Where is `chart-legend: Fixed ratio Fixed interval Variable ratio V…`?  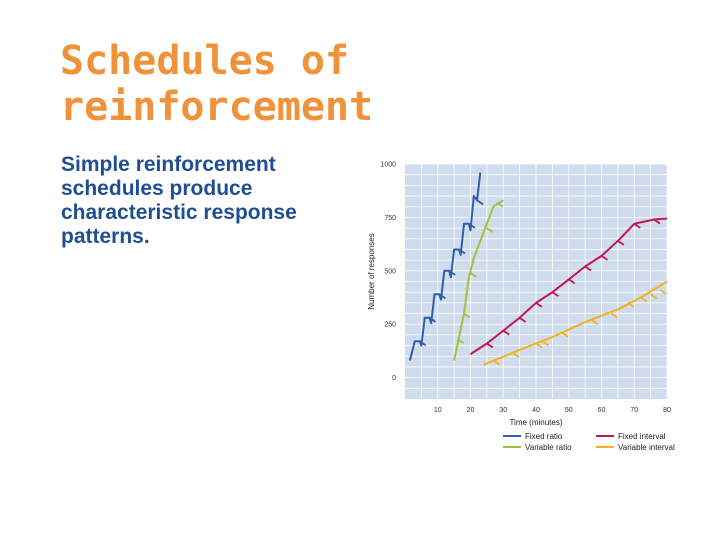 chart-legend: Fixed ratio Fixed interval Variable ratio V… is located at coordinates (589, 442).